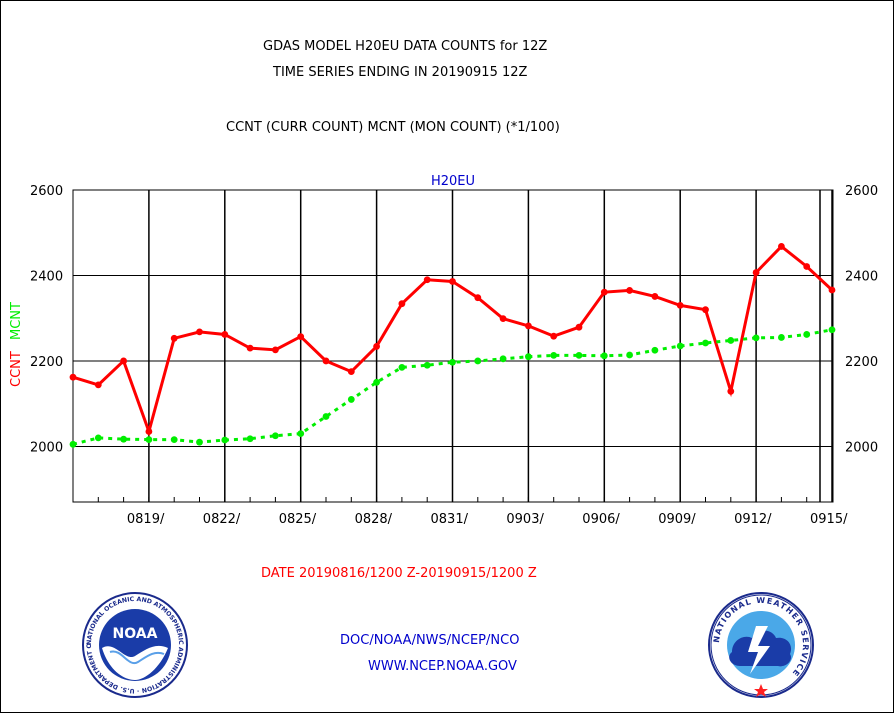 The image size is (896, 716). Describe the element at coordinates (400, 72) in the screenshot. I see `chart-title-line2: TIME SERIES ENDING IN 20190915 12Z` at that location.